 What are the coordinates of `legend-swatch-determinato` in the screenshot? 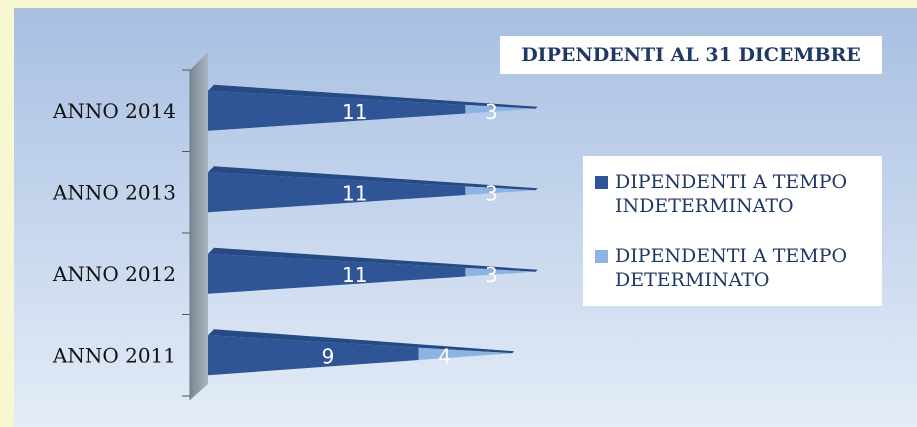 It's located at (601, 256).